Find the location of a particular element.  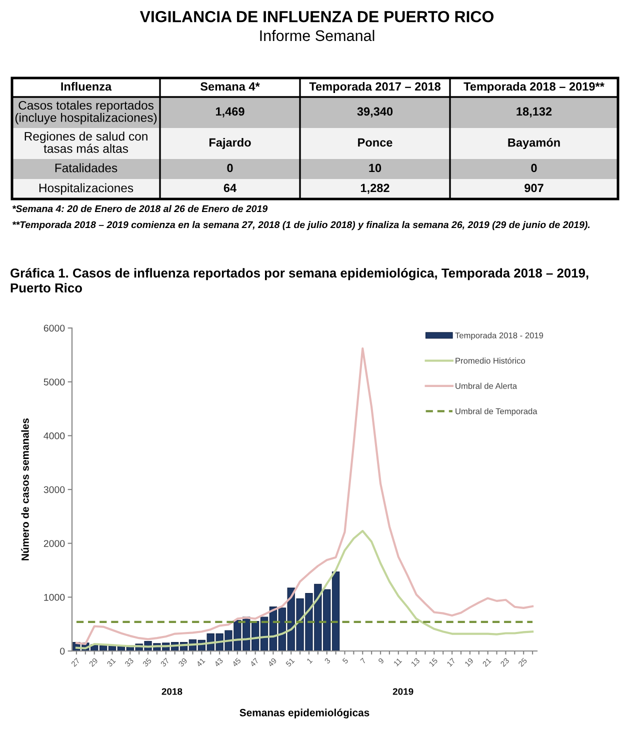

y-axis-title: Número de casos semanales is located at coordinates (25, 489).